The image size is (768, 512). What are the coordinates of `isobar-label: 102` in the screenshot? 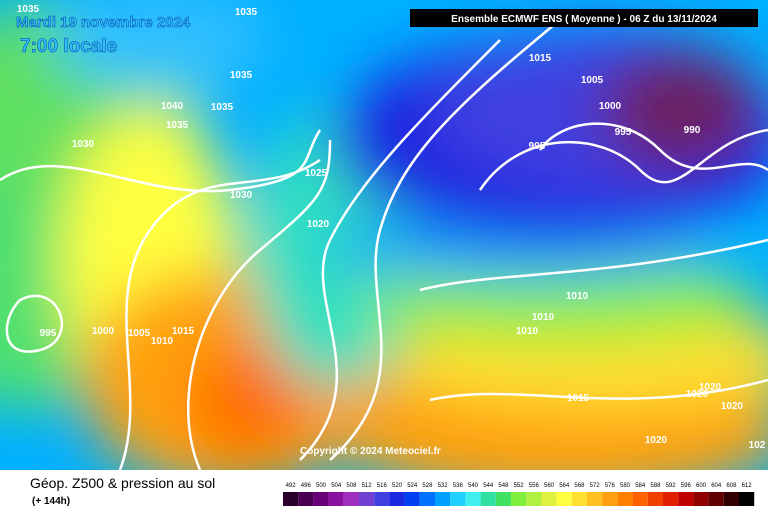 It's located at (757, 445).